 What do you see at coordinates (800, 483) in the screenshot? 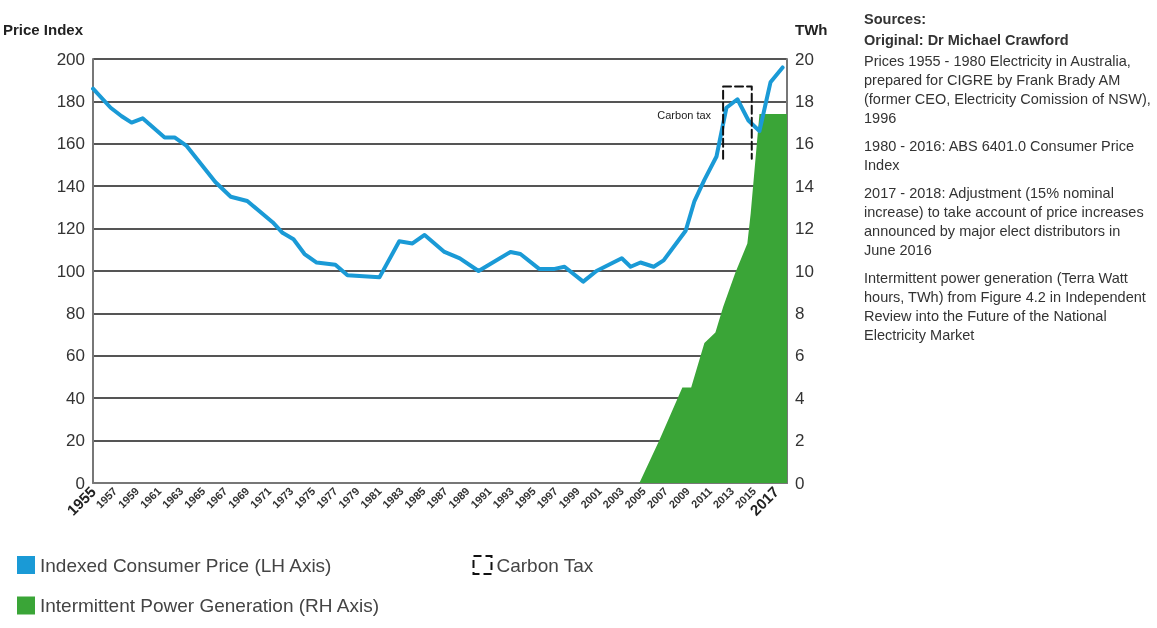
I see `y2-tick-label: 0` at bounding box center [800, 483].